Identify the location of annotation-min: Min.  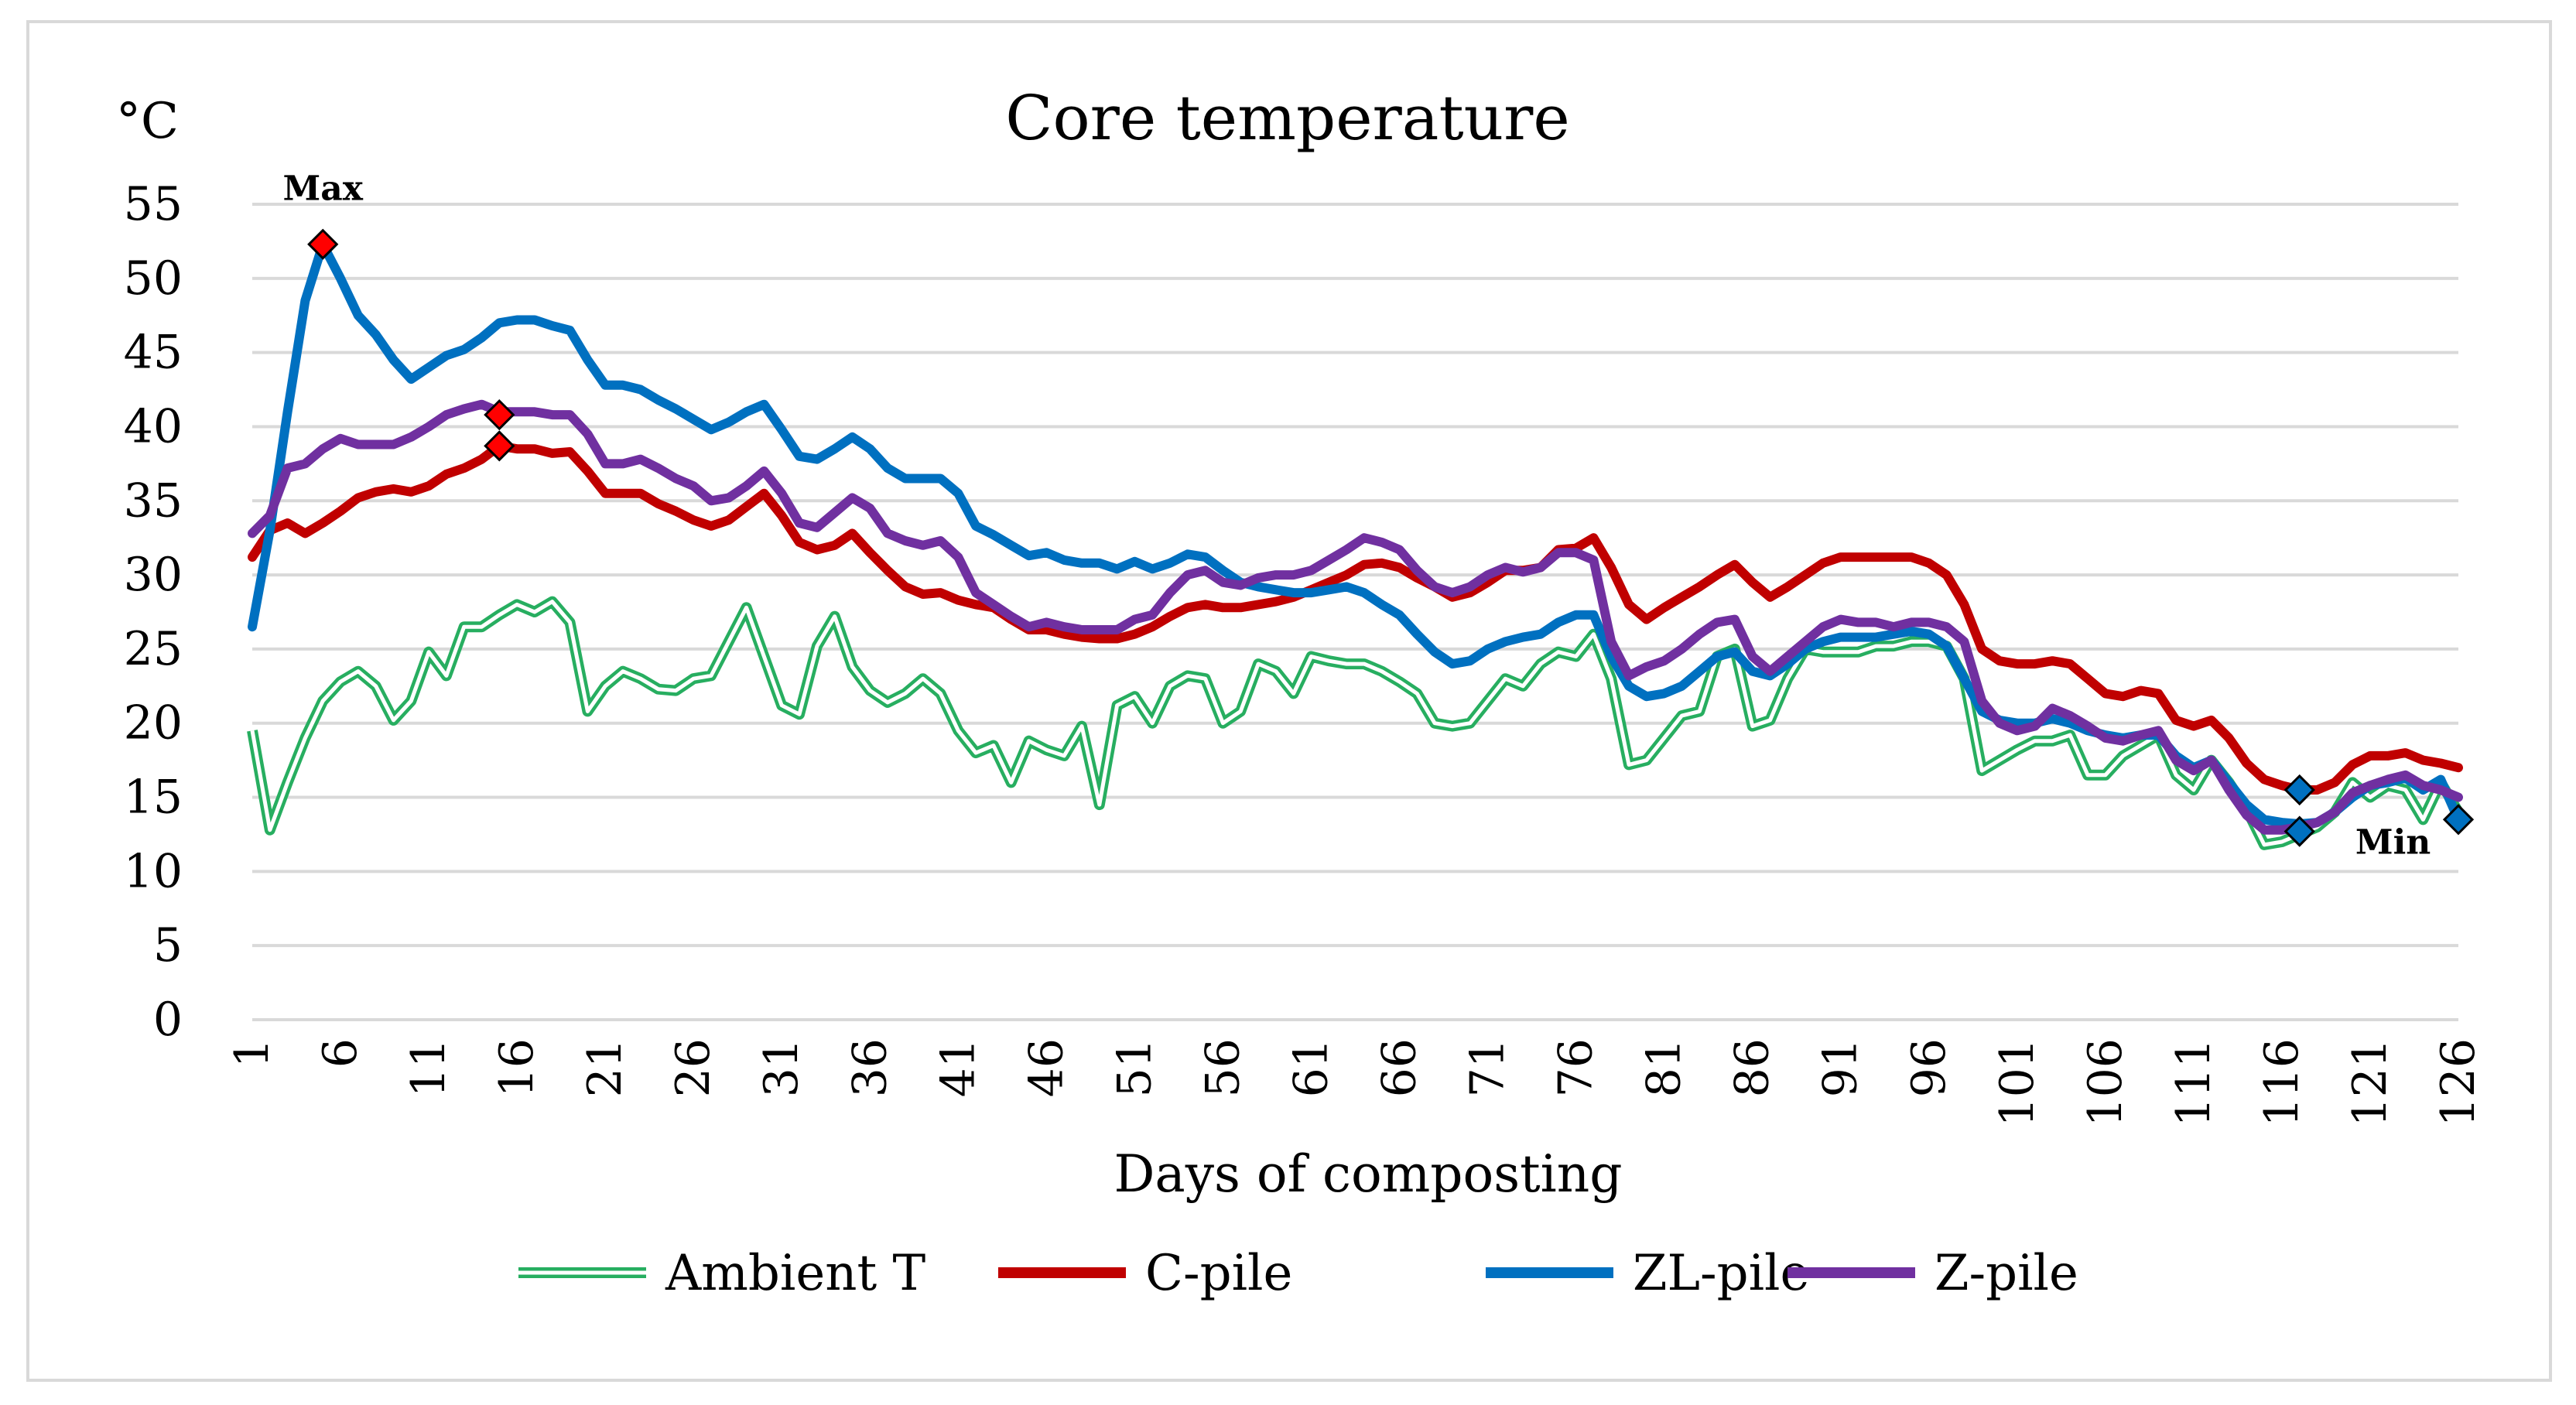
(2393, 842).